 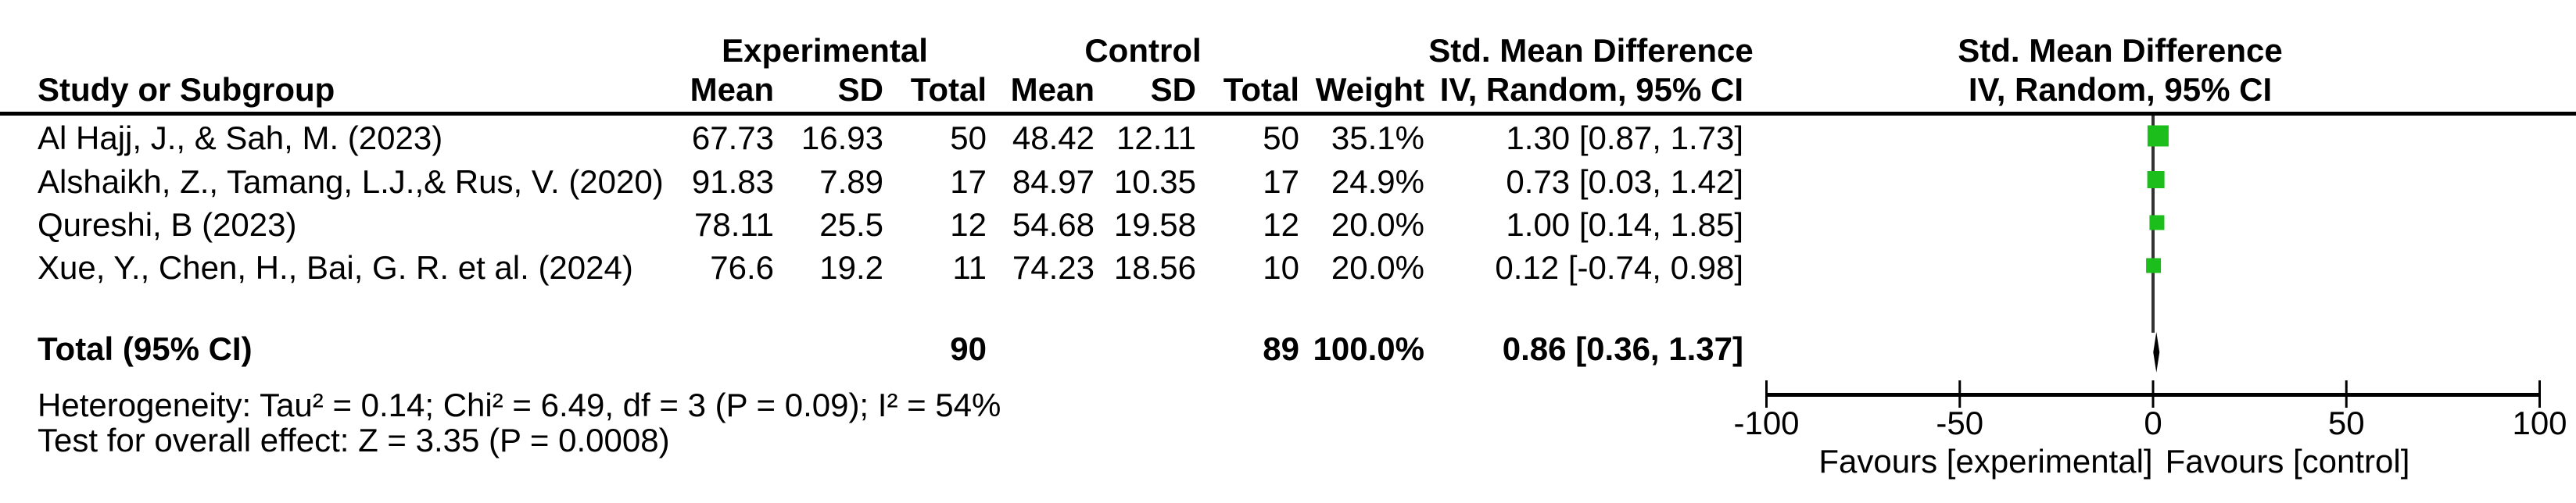 What do you see at coordinates (2539, 423) in the screenshot?
I see `axis-tick-label: 100` at bounding box center [2539, 423].